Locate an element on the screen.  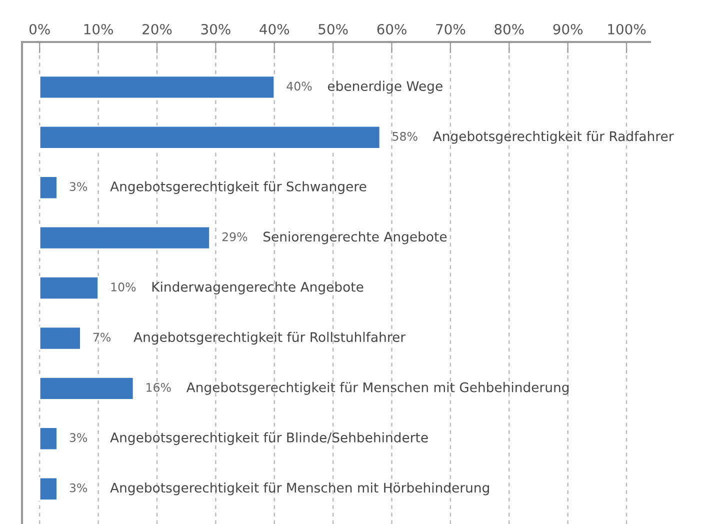
y-tick-label: Angebotsgerechtigkeit für Schwangere is located at coordinates (238, 187).